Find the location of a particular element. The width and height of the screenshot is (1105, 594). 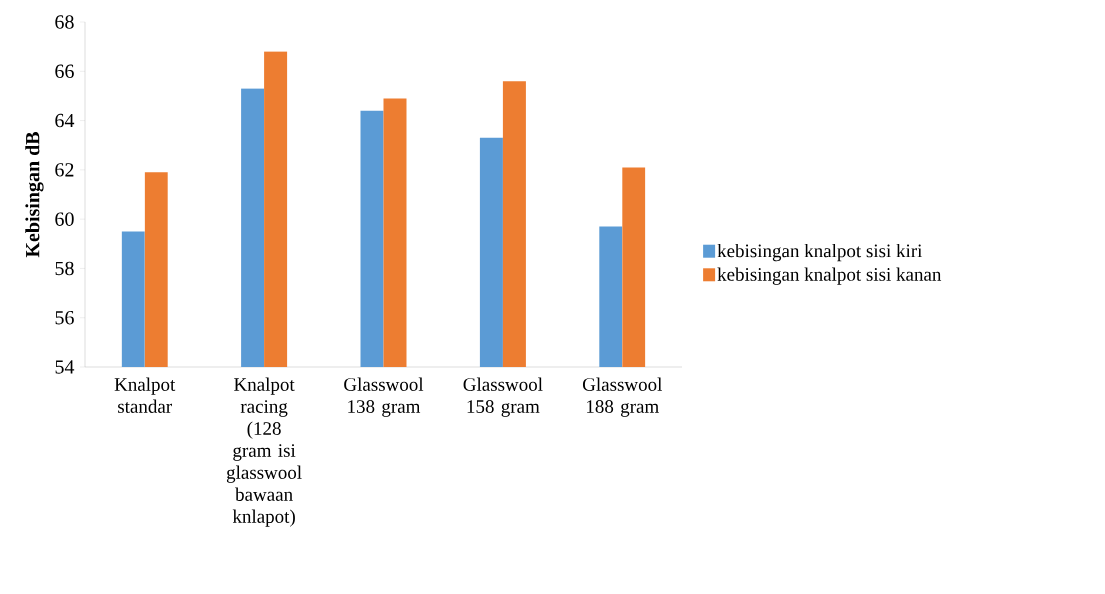

y-tick-label: 62 is located at coordinates (64, 170).